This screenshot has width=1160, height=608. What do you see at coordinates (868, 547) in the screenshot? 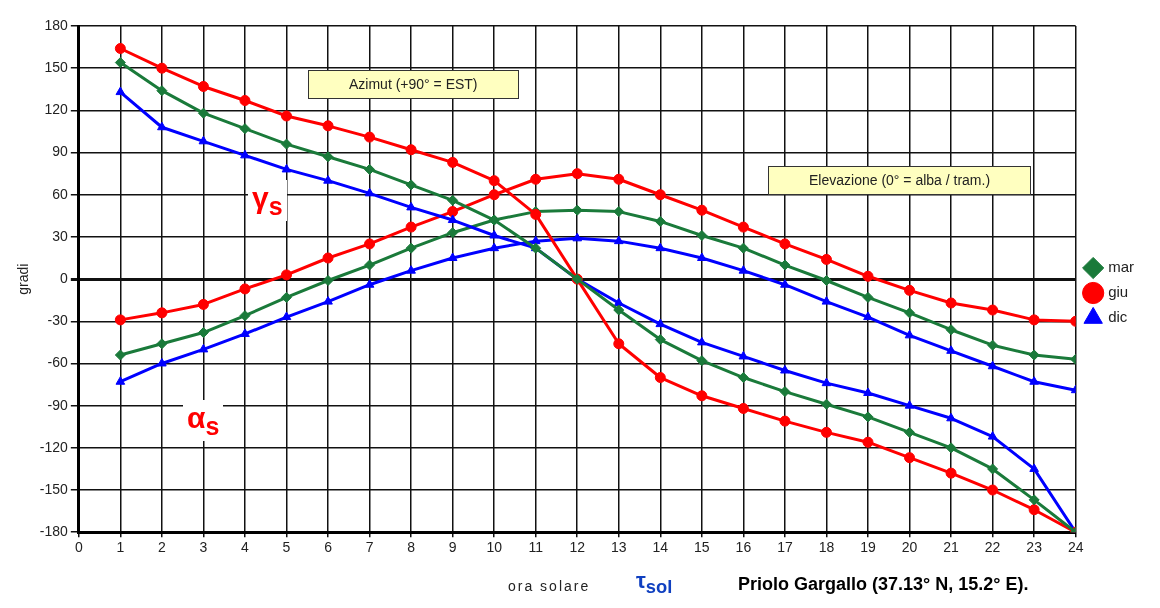
I see `x-tick-label: 19` at bounding box center [868, 547].